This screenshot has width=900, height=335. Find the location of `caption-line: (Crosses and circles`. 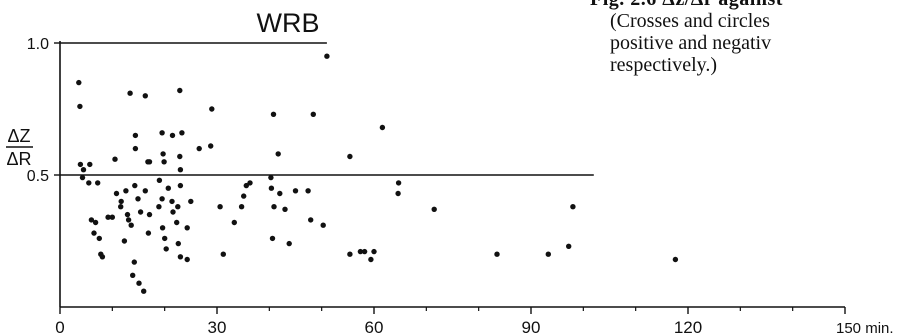

caption-line: (Crosses and circles is located at coordinates (690, 21).